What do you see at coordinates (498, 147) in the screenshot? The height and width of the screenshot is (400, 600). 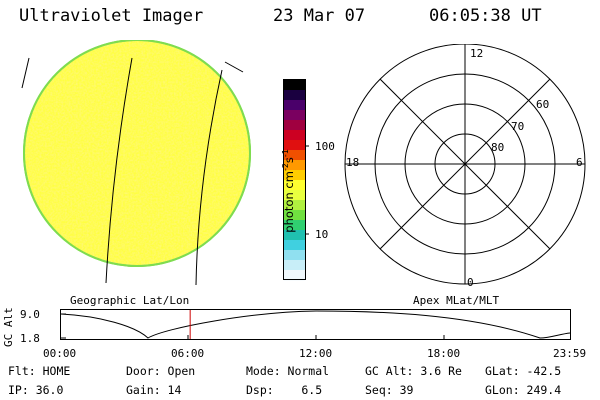 I see `mlat-label-80: 80` at bounding box center [498, 147].